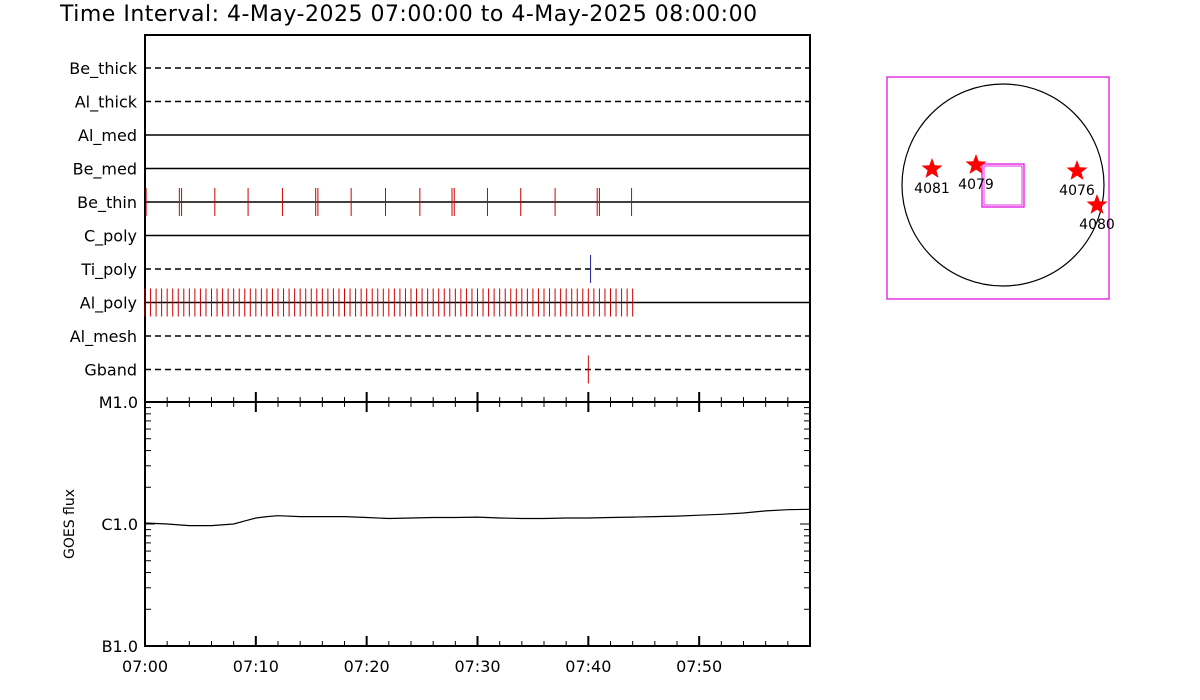 The image size is (1200, 700). Describe the element at coordinates (477, 666) in the screenshot. I see `x-tick-label: 07:30` at that location.